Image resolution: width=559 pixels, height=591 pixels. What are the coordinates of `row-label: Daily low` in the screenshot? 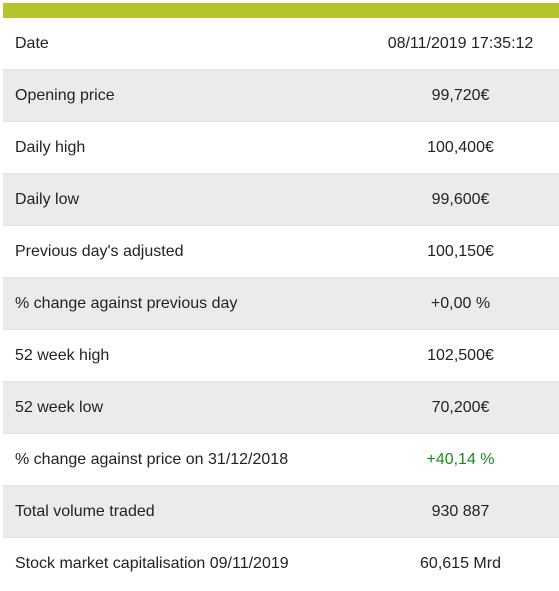 It's located at (47, 199).